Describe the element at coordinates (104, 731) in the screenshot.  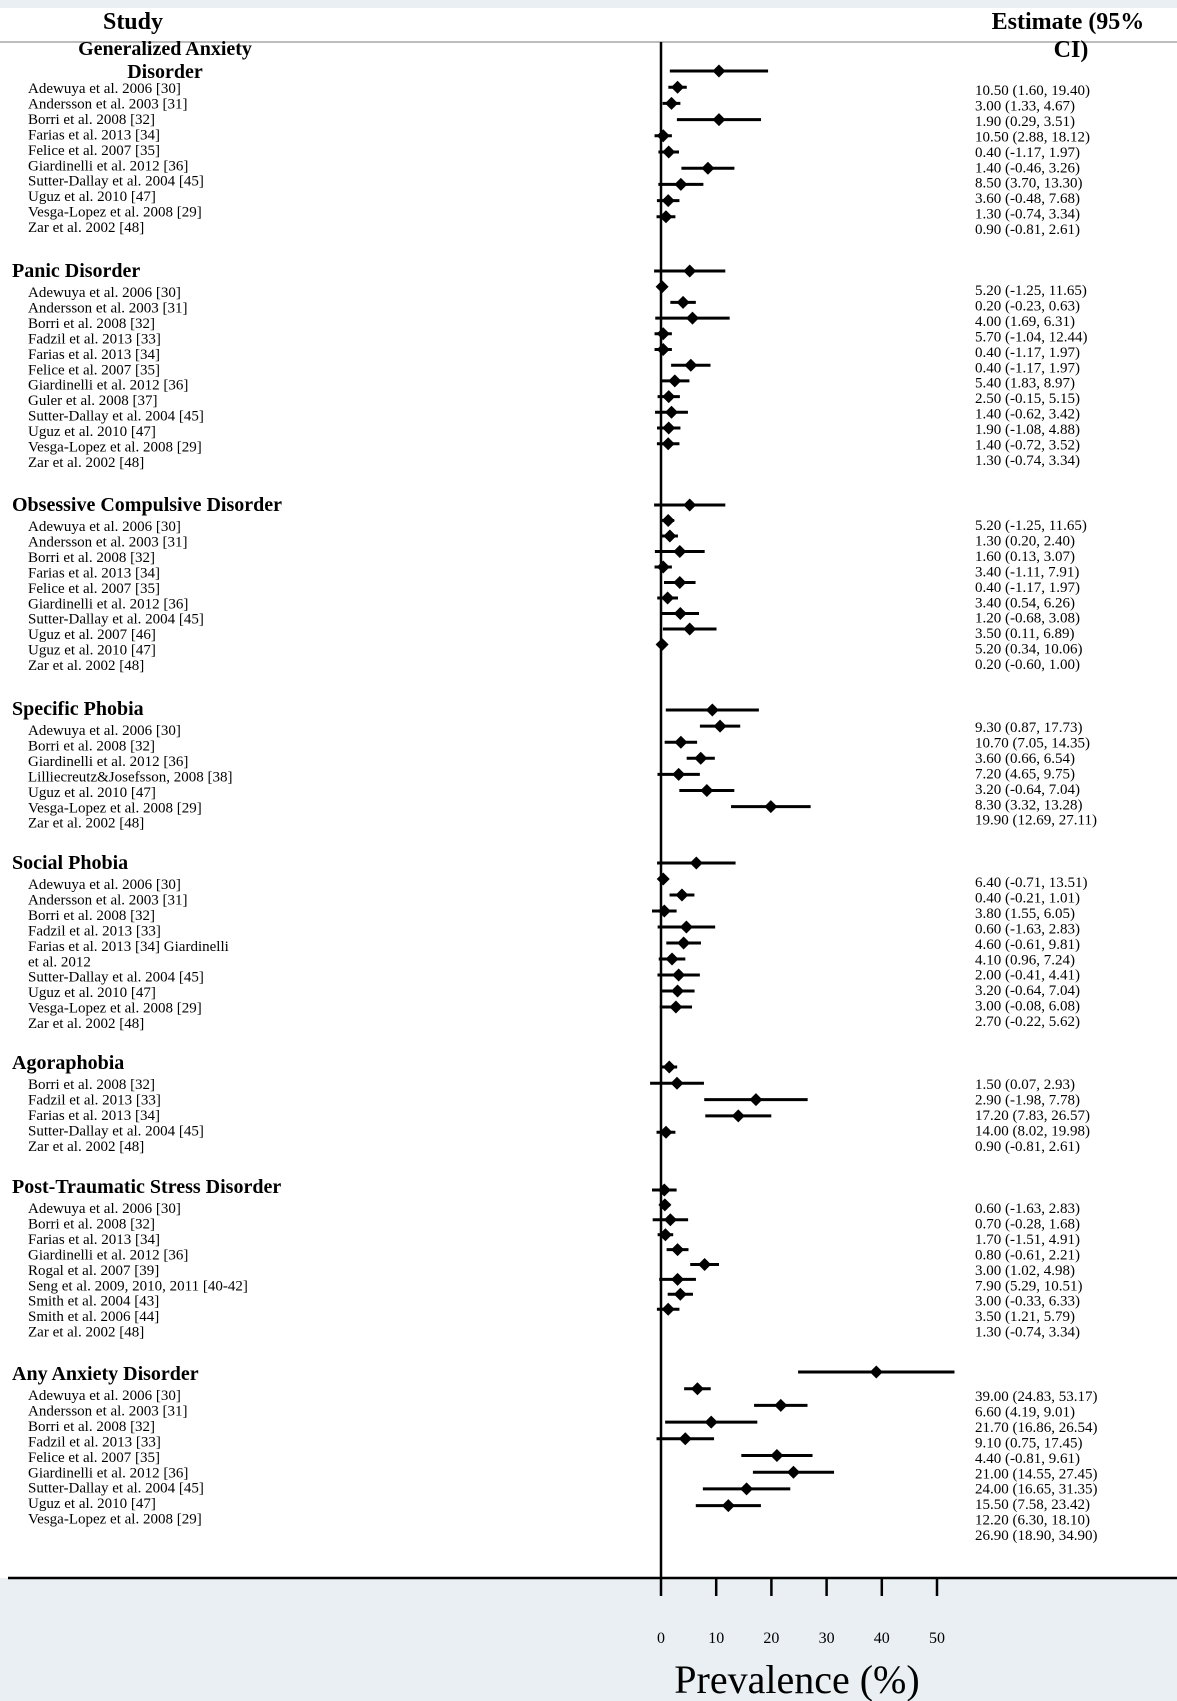
I see `group-3-study-label-0: Adewuya et al. 2006 [30]` at that location.